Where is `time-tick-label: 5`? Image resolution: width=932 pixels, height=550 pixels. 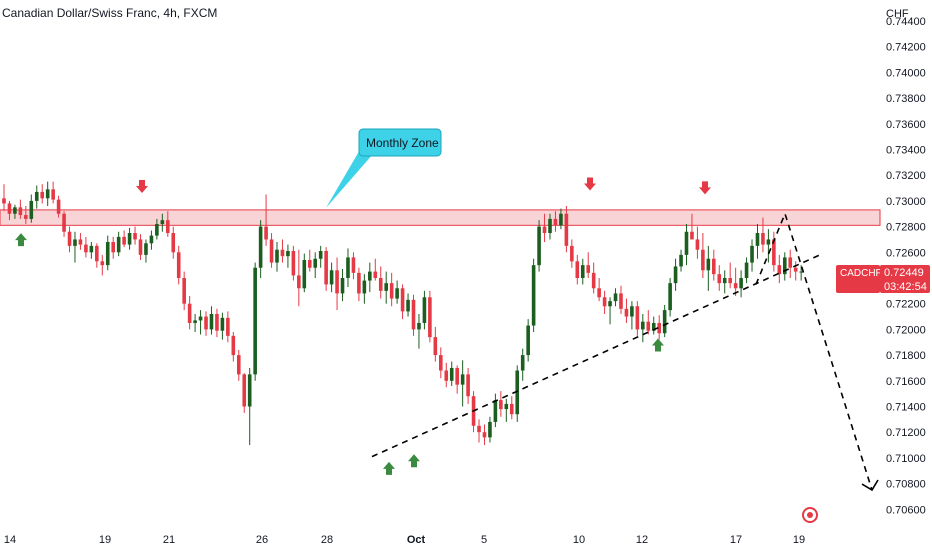 time-tick-label: 5 is located at coordinates (484, 540).